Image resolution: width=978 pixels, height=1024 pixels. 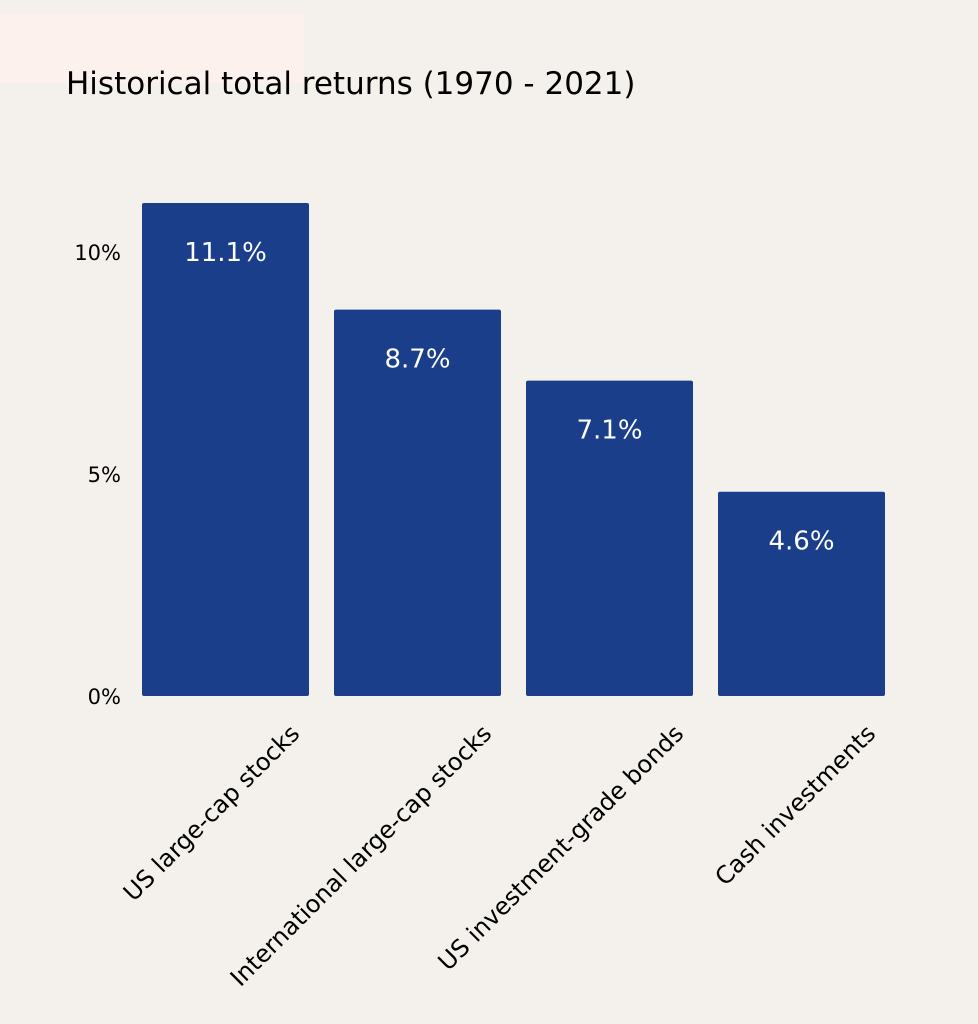 I want to click on bar-value-label: 4.6%, so click(x=801, y=542).